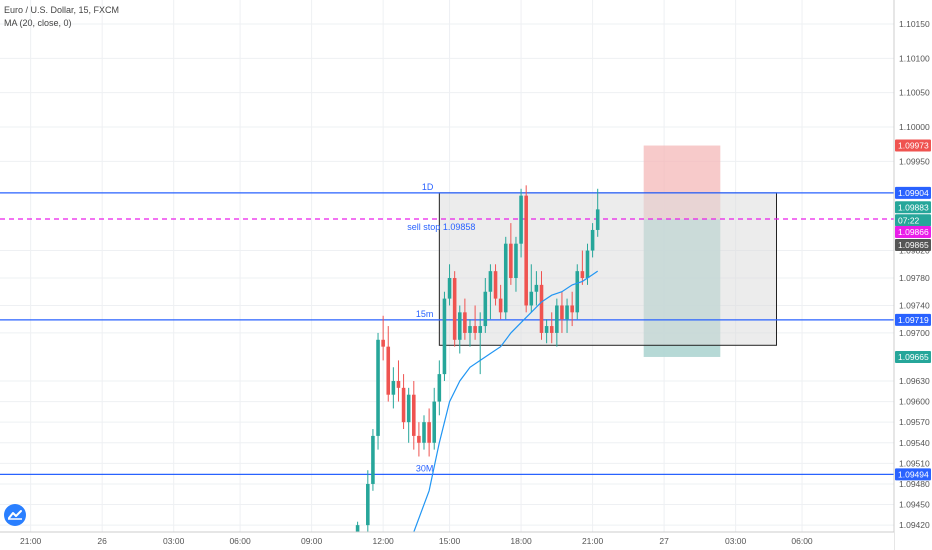 Image resolution: width=932 pixels, height=550 pixels. Describe the element at coordinates (914, 443) in the screenshot. I see `y-tick-label: 1.09540` at that location.